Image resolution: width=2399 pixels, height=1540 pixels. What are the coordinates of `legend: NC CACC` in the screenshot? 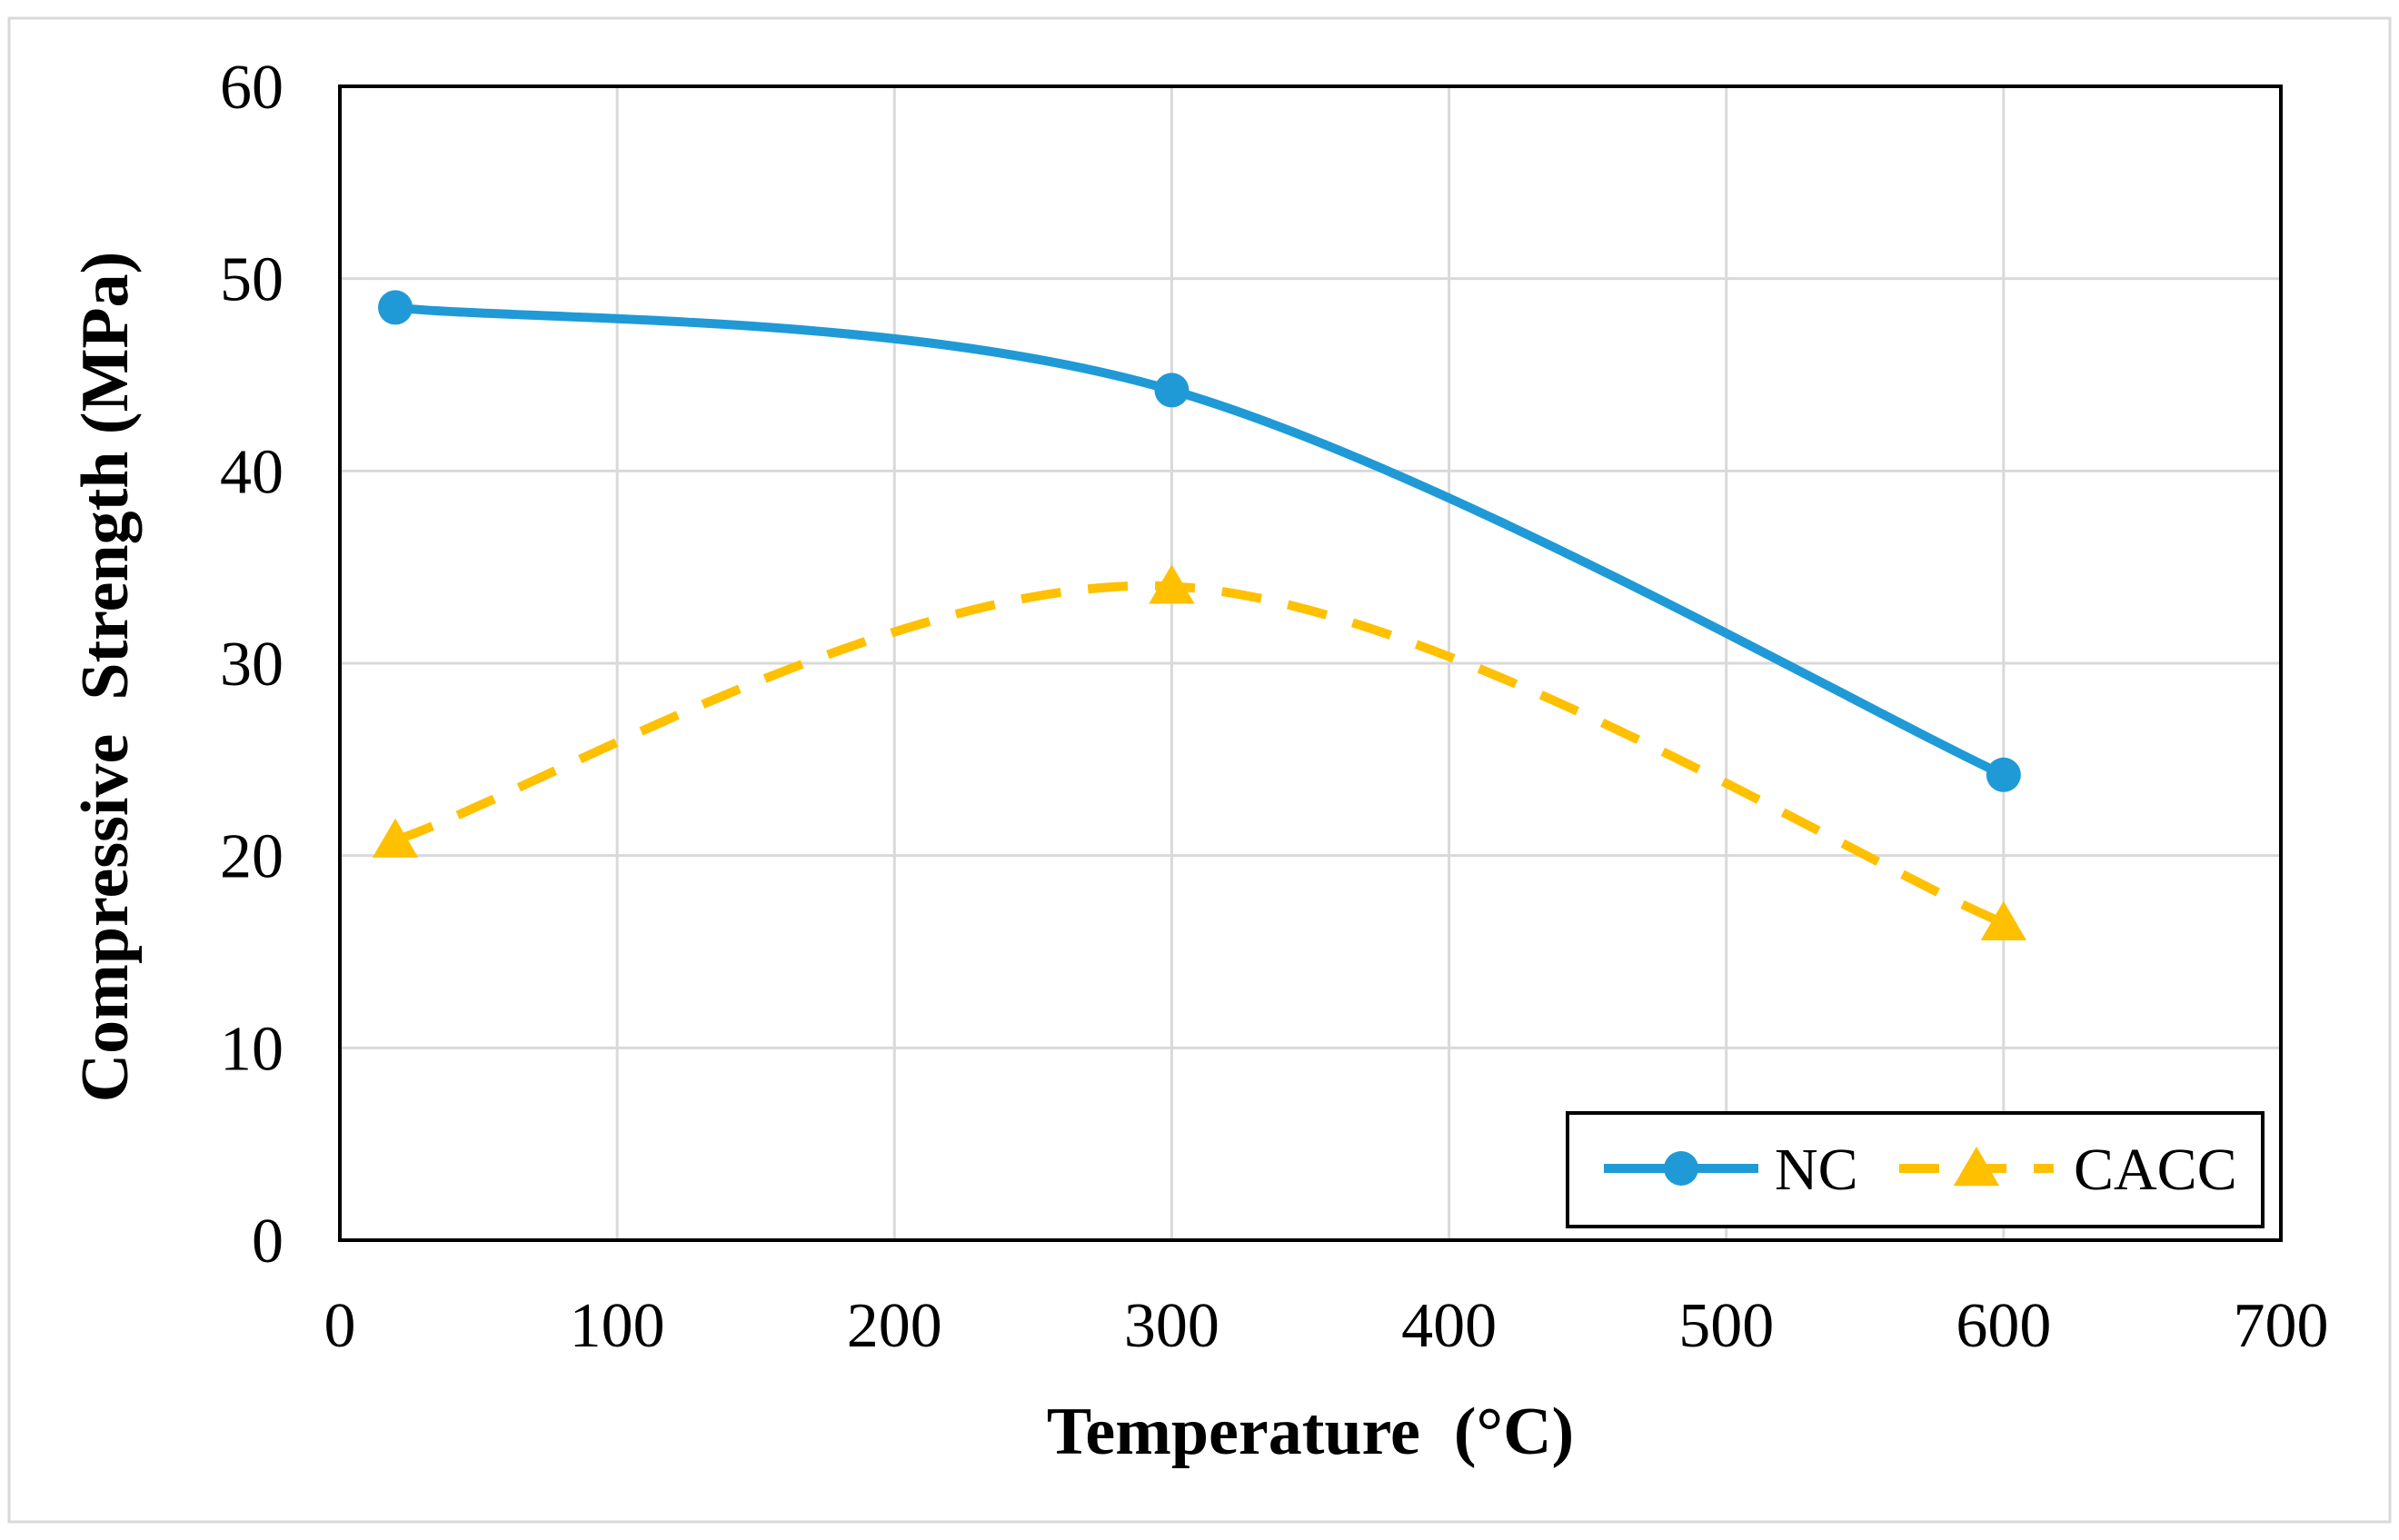 It's located at (1916, 1169).